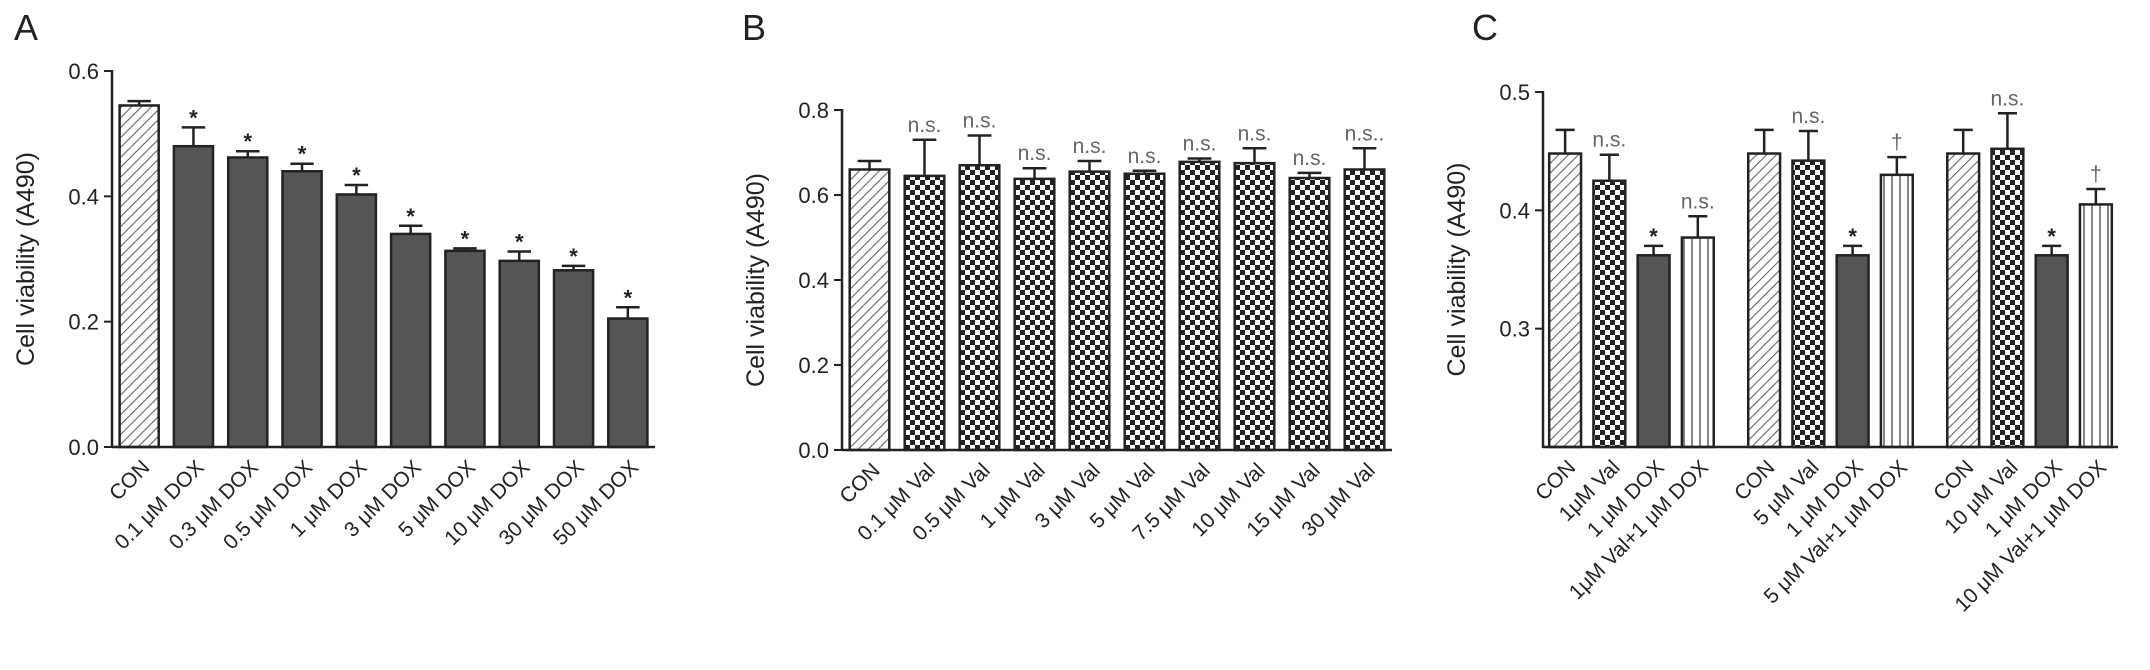 The height and width of the screenshot is (670, 2150). Describe the element at coordinates (1514, 92) in the screenshot. I see `y-tick-label: 0.5` at that location.